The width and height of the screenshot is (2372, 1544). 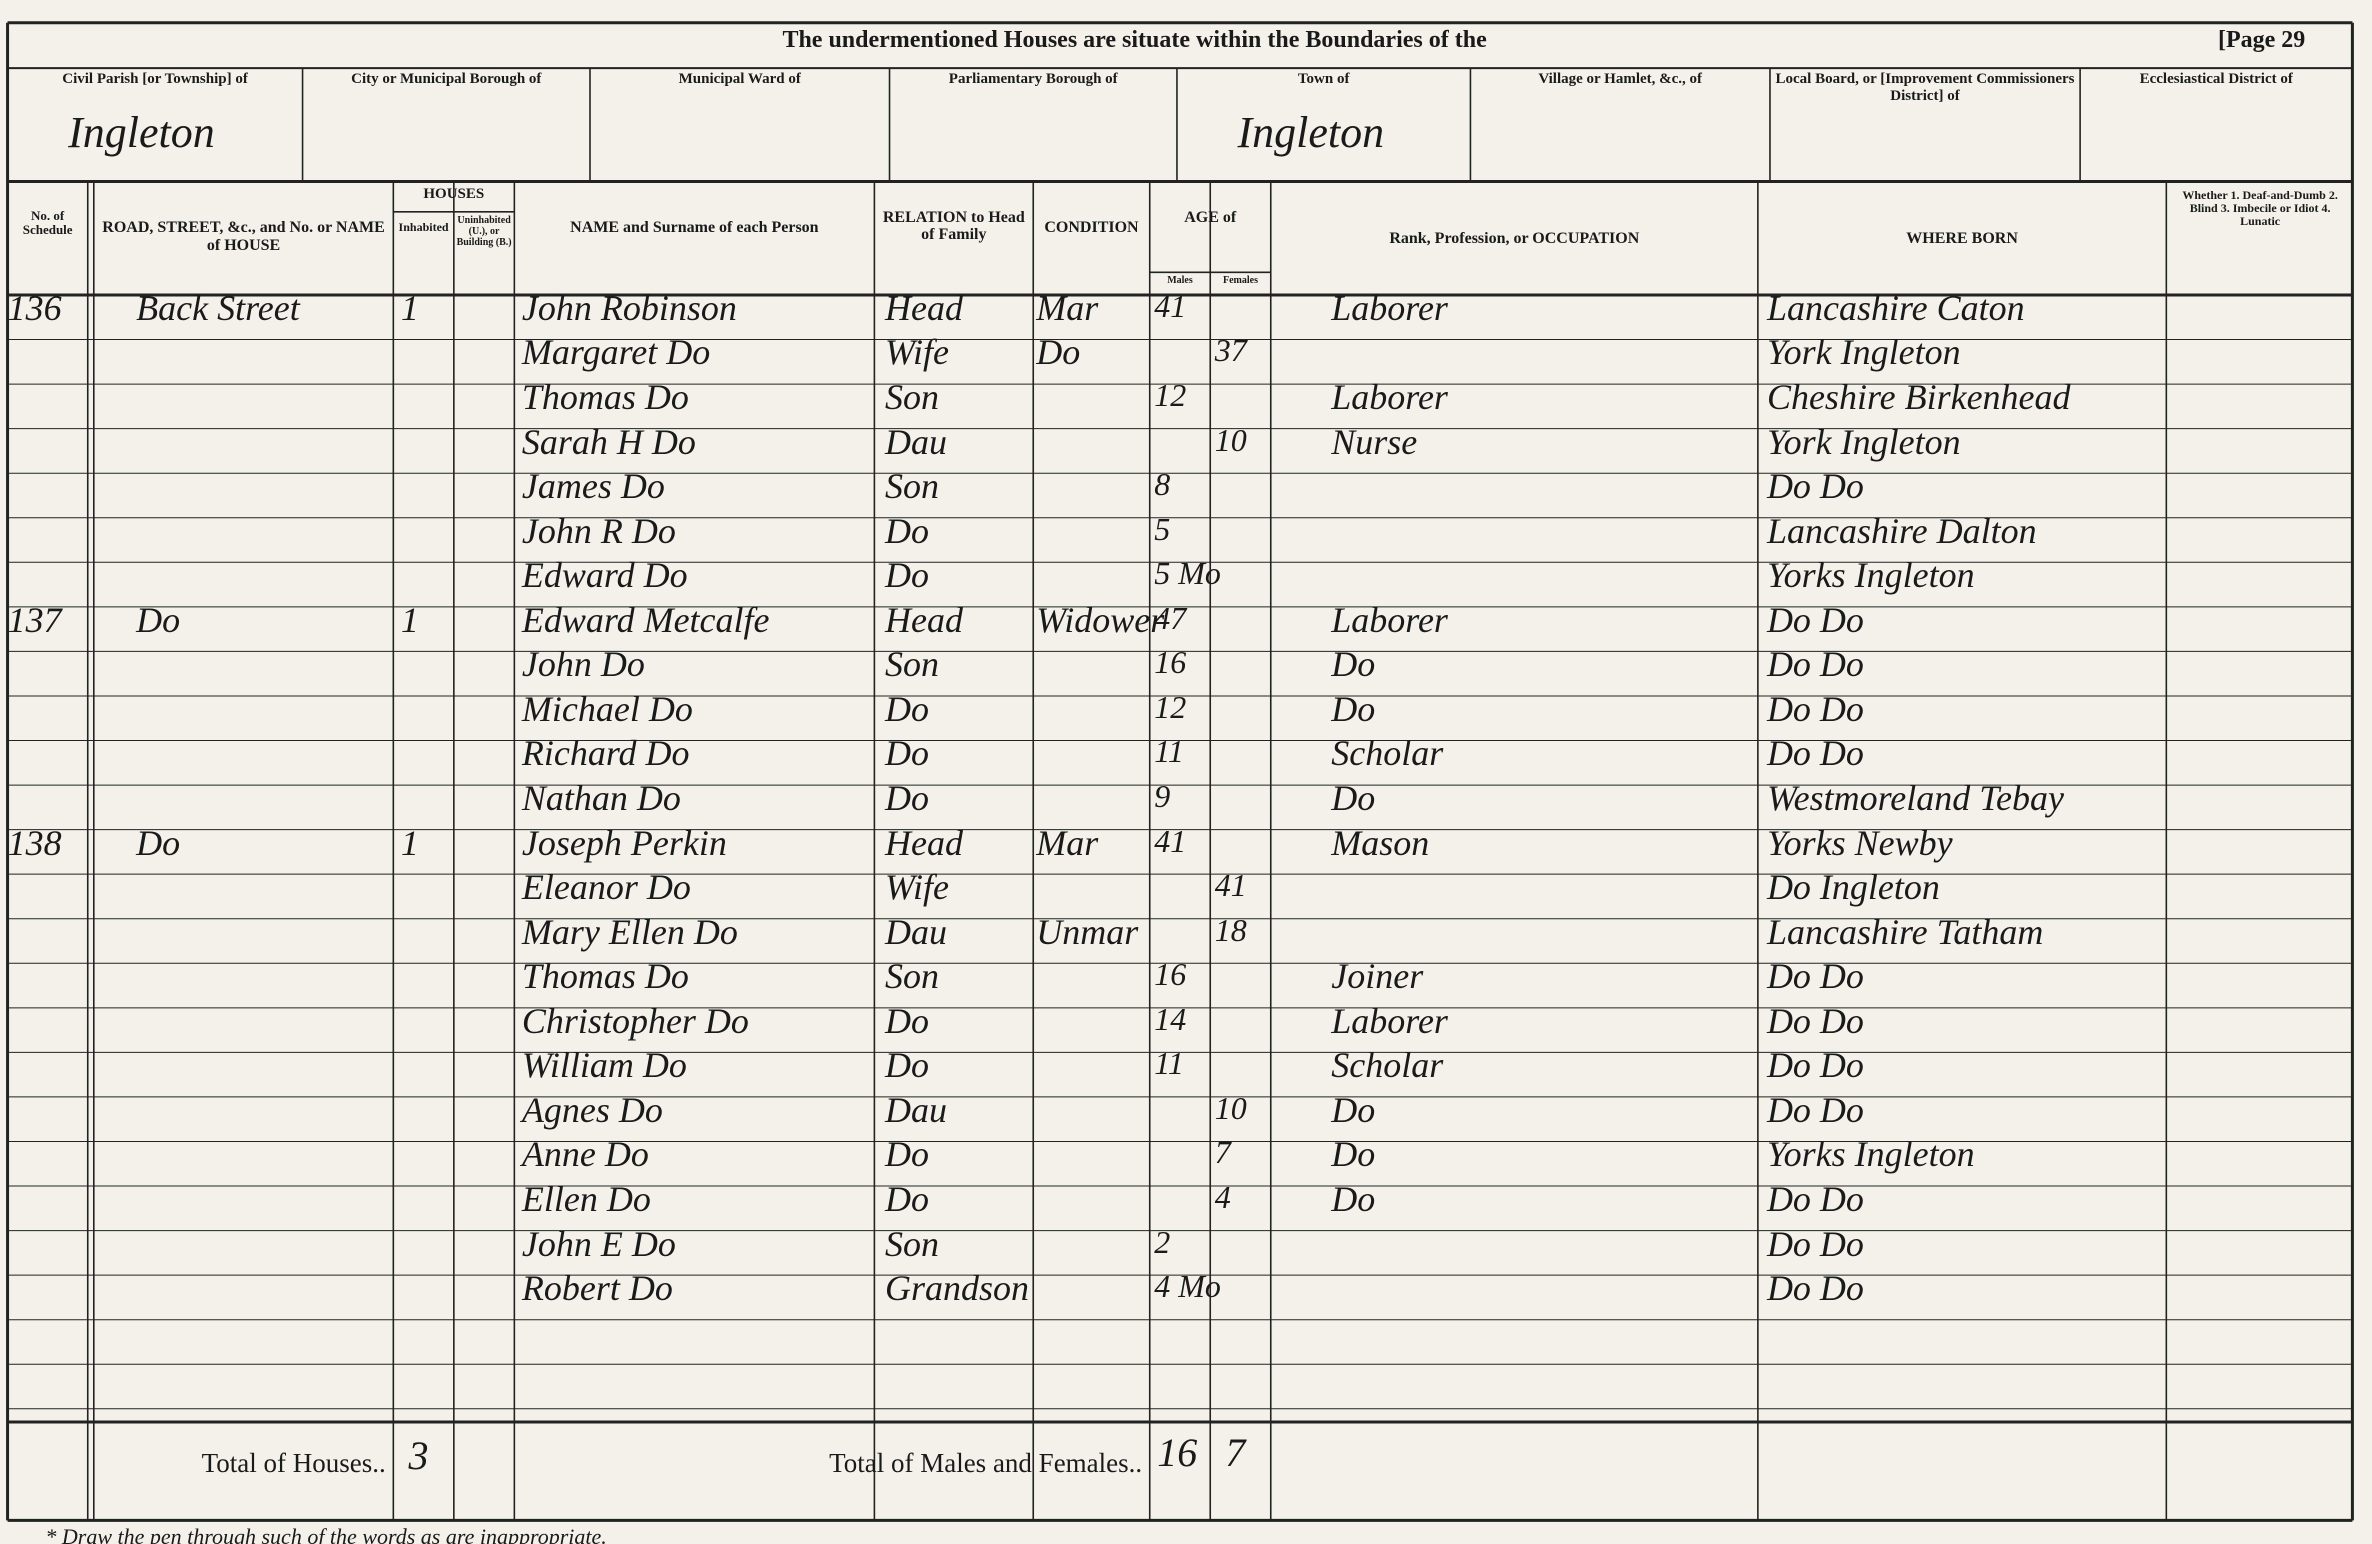 I want to click on row-occupation: Scholar, so click(x=1387, y=1065).